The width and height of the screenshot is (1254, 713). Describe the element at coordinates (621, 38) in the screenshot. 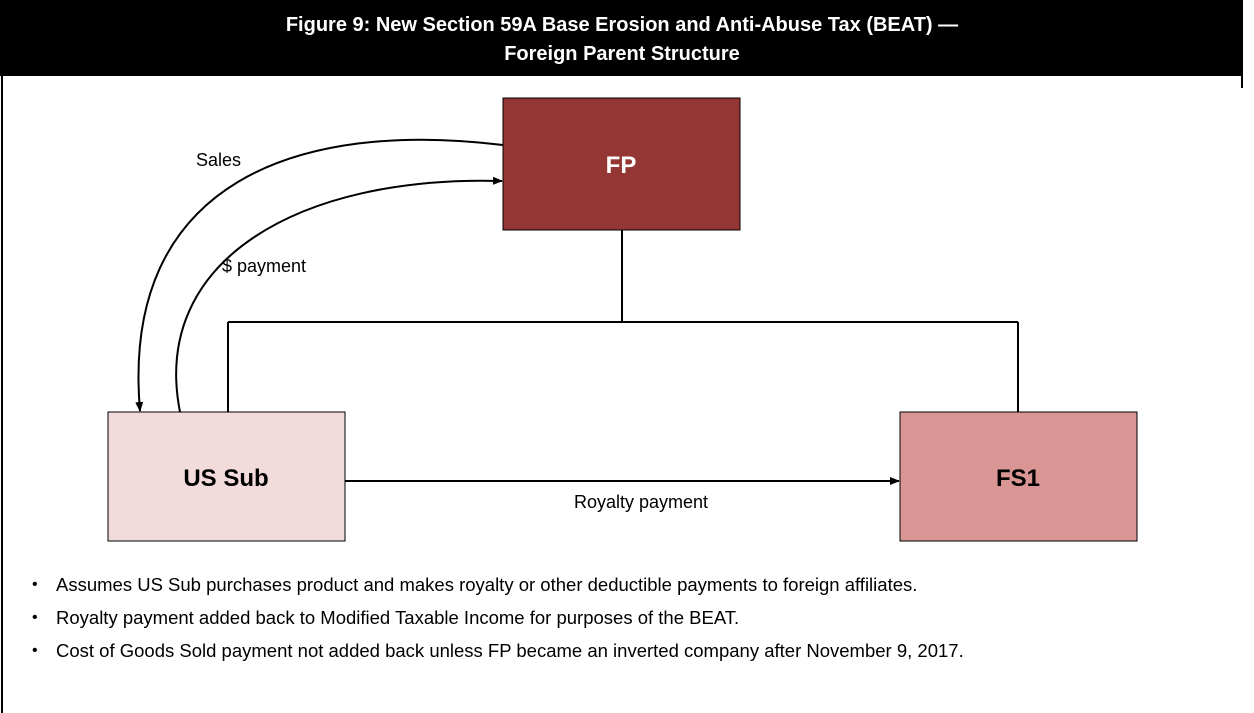

I see `header-bar` at that location.